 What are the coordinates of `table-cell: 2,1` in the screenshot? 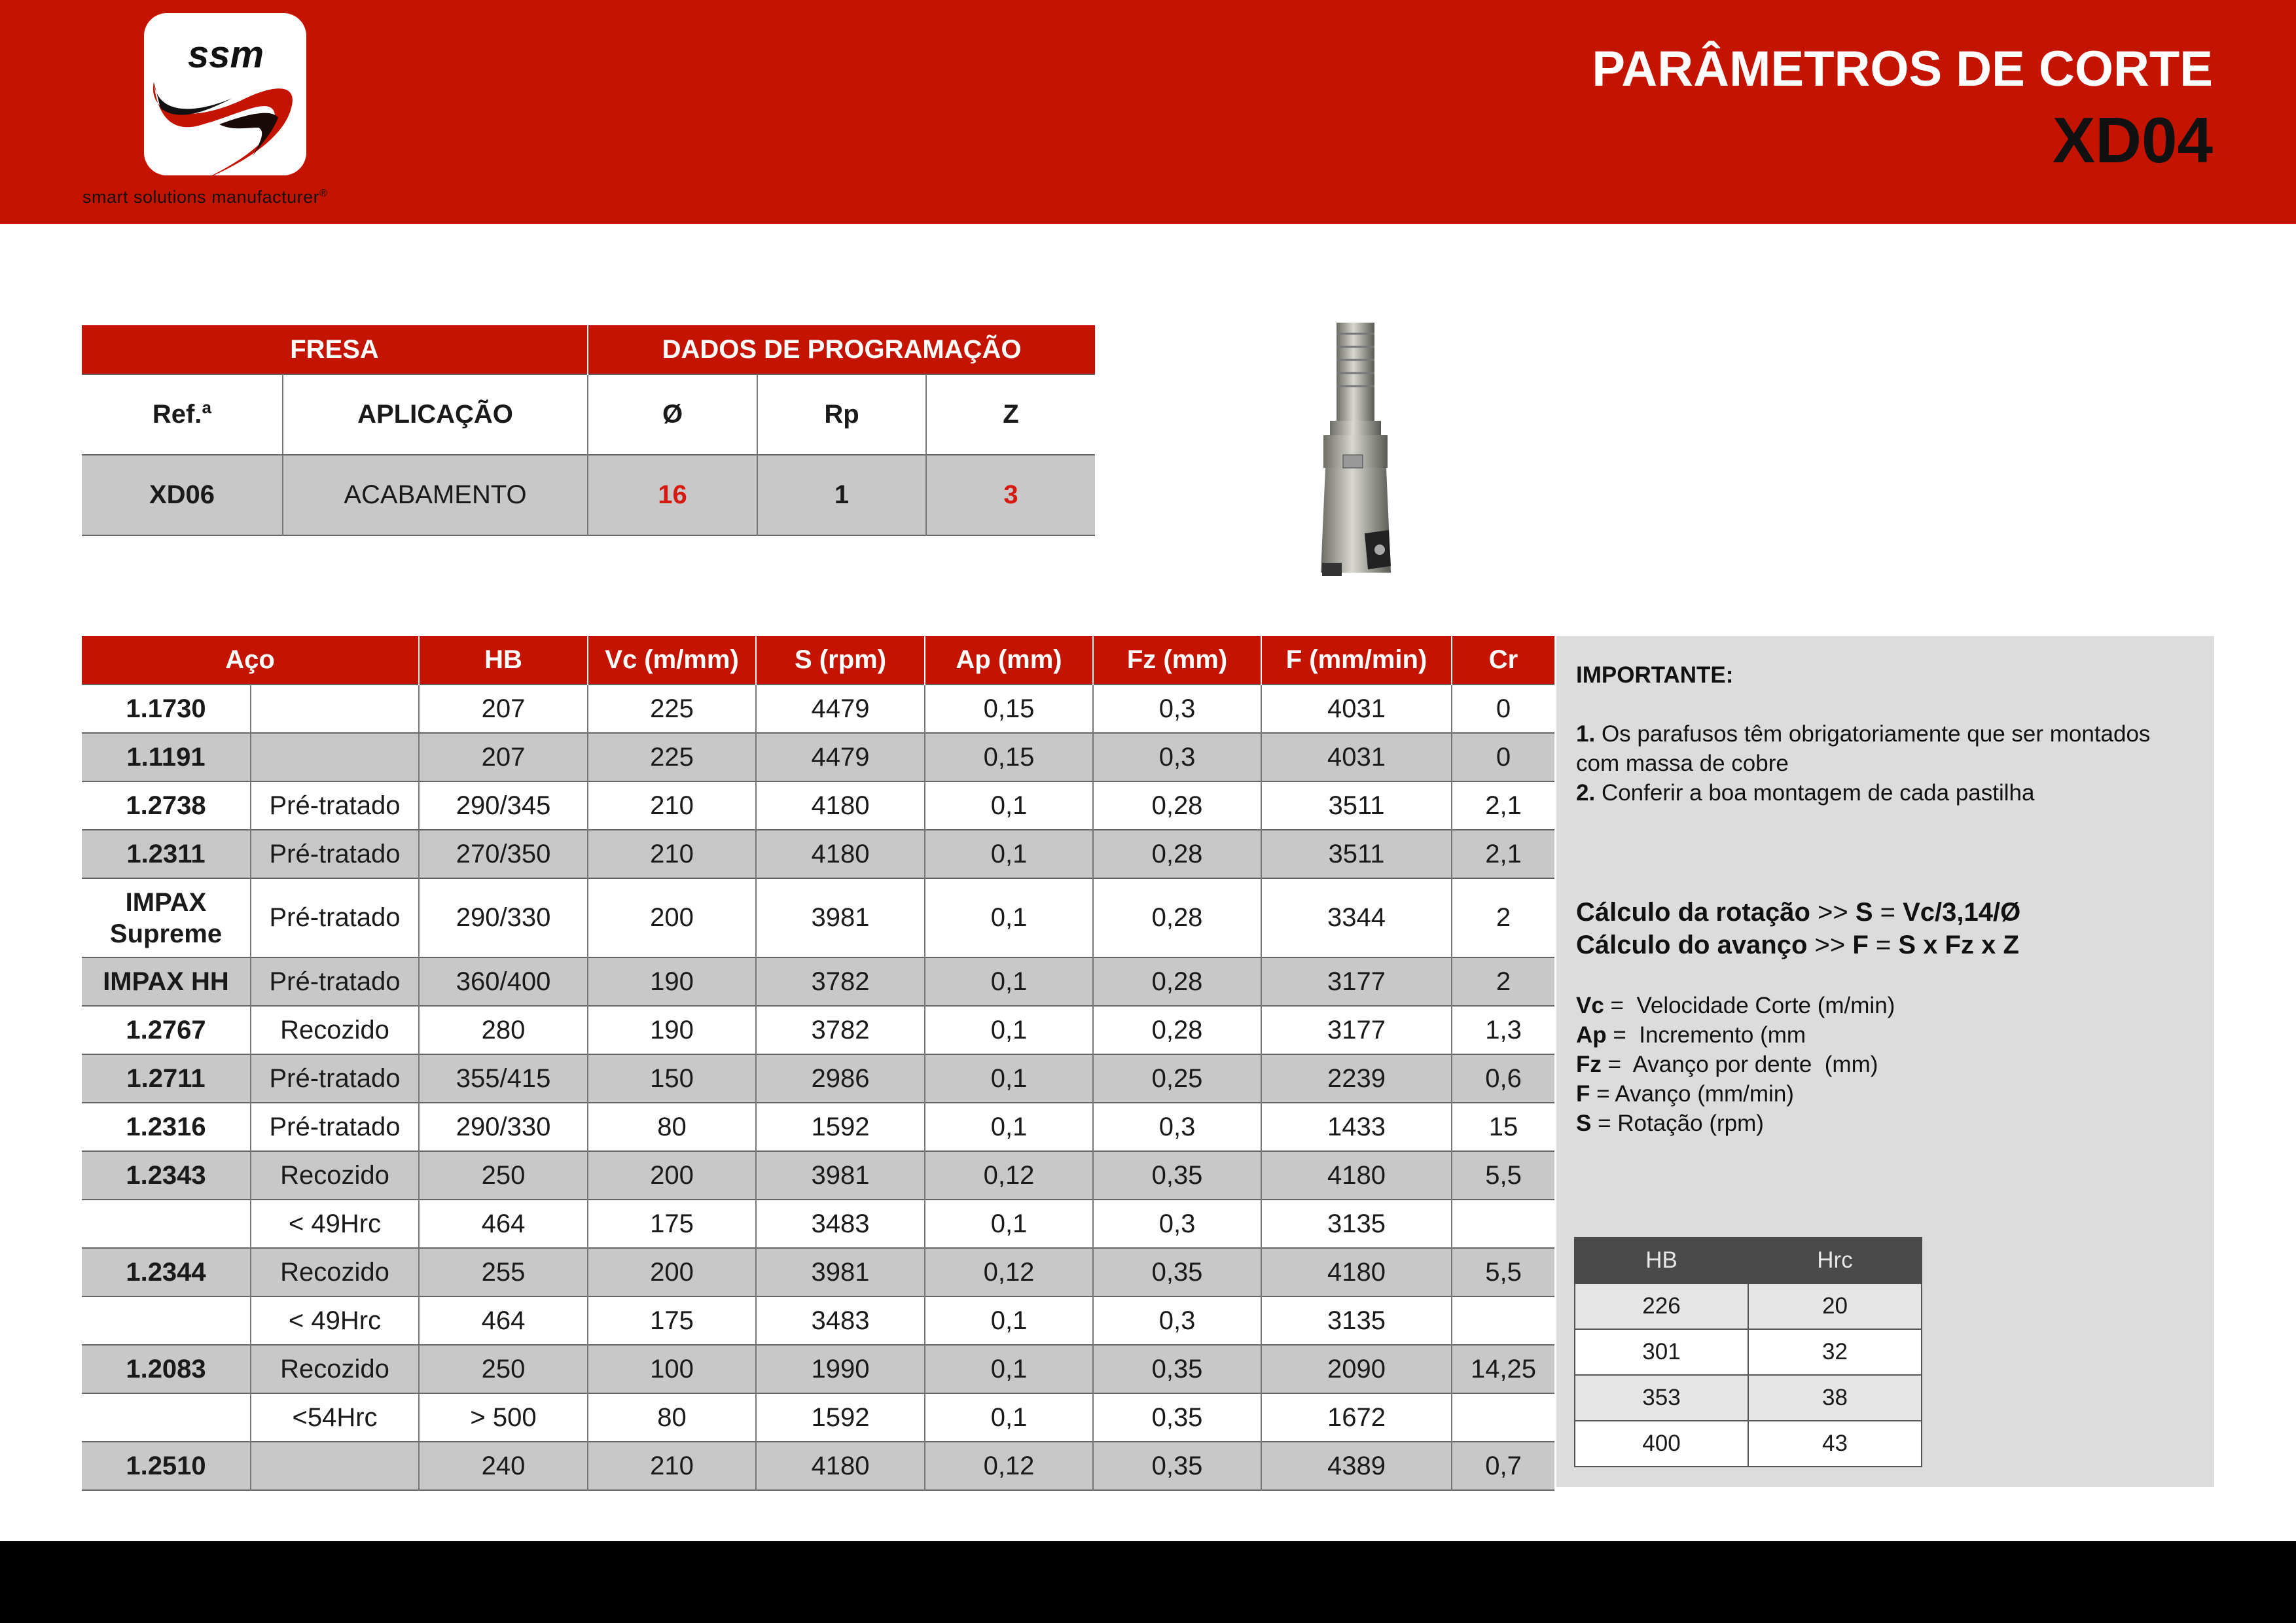 It's located at (1503, 805).